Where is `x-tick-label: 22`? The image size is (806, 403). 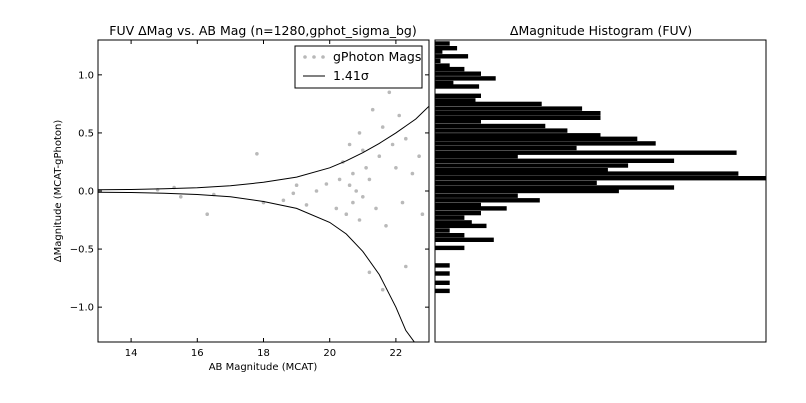
x-tick-label: 22 is located at coordinates (396, 353).